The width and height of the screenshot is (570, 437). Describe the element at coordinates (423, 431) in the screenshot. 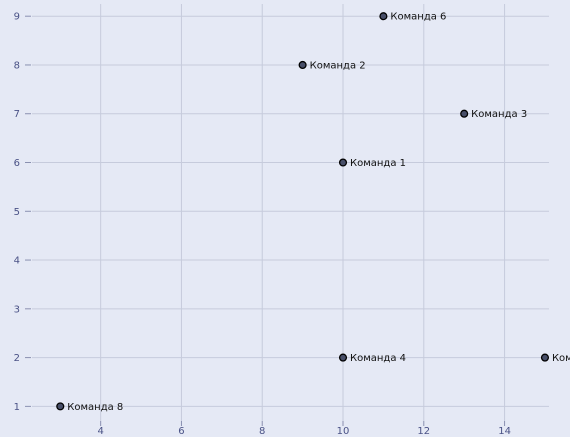

I see `x-tick-label: 12` at that location.